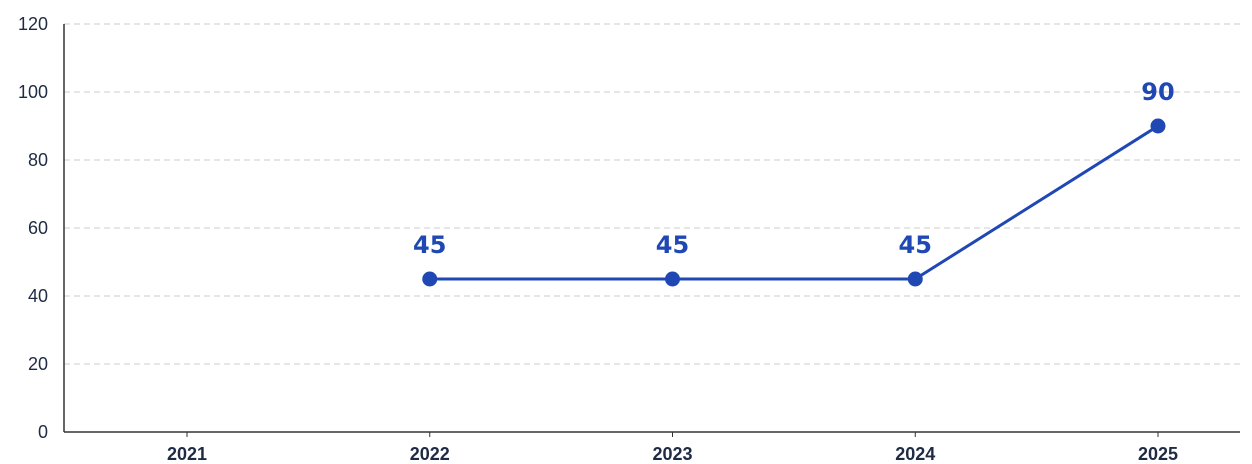 This screenshot has width=1252, height=464. I want to click on x-tick-label-2024: 2024, so click(915, 454).